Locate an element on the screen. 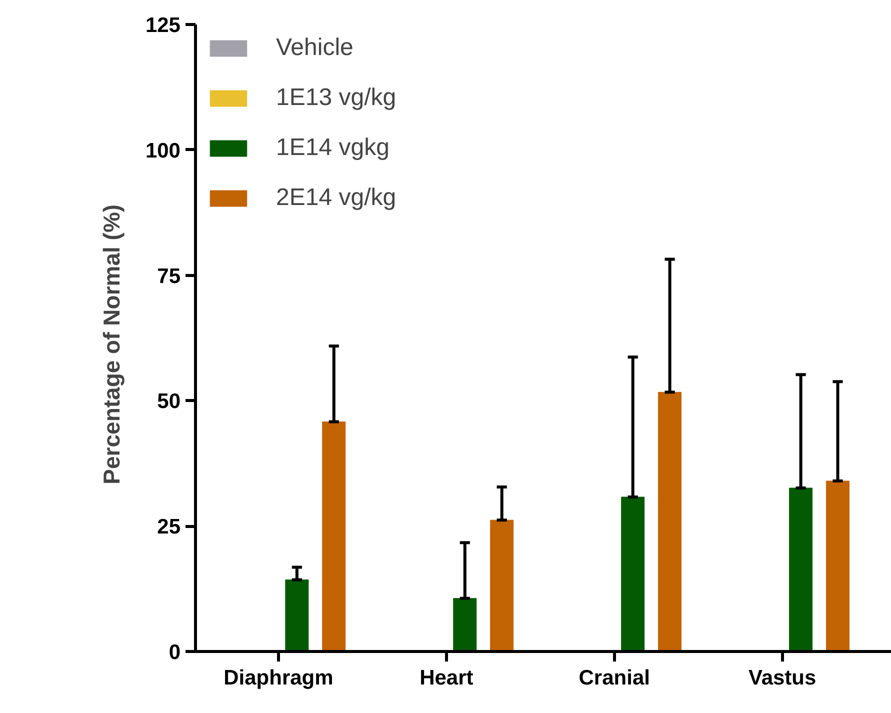  x-tick-label: Vastus is located at coordinates (782, 678).